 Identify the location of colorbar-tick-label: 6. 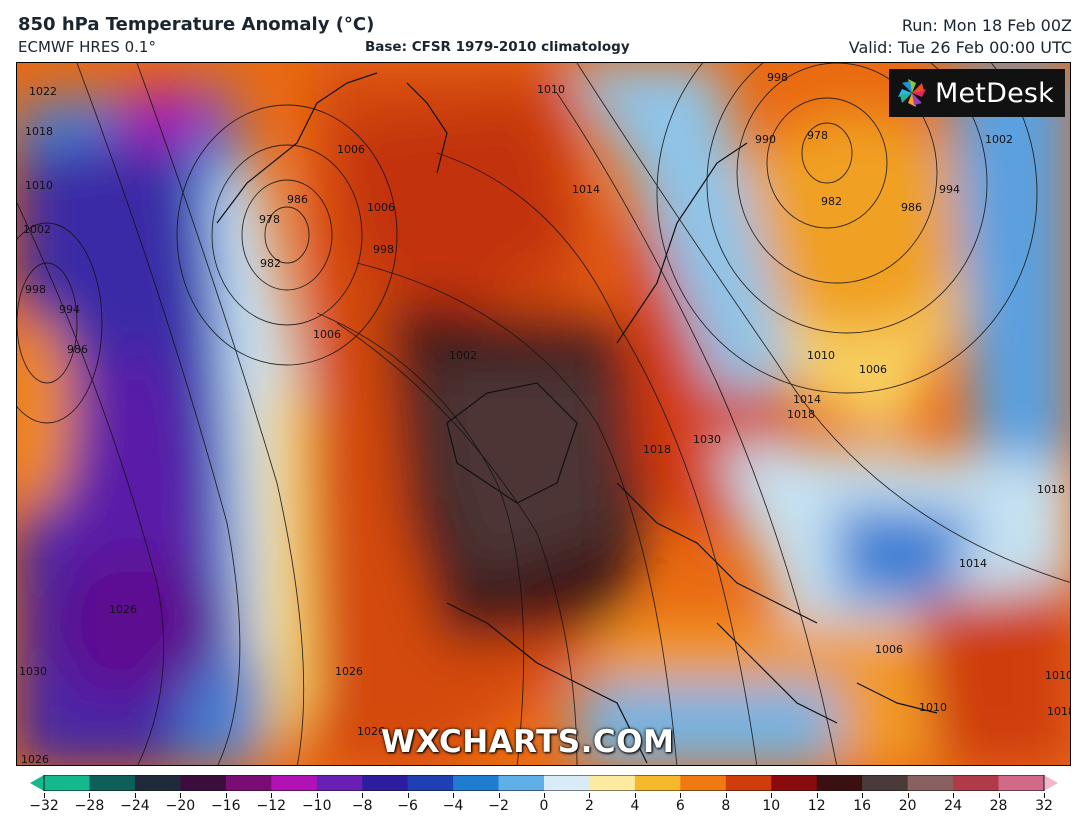
(680, 806).